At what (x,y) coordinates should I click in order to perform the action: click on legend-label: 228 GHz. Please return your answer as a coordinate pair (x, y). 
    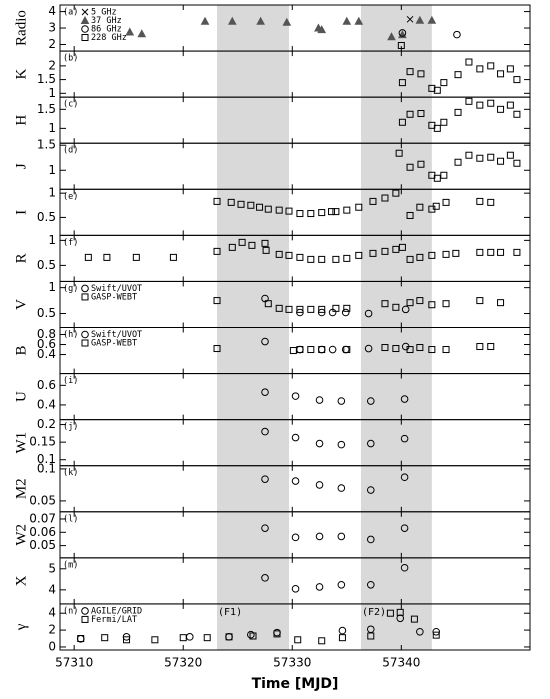
    Looking at the image, I should click on (109, 38).